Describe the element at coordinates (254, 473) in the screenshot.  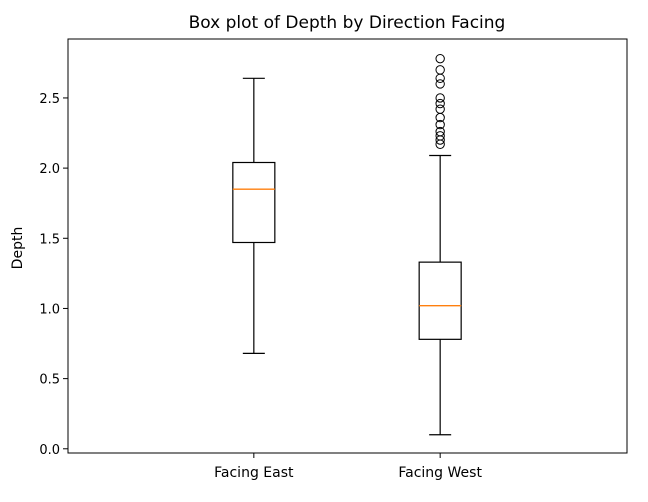
I see `x-tick-label: Facing East` at that location.